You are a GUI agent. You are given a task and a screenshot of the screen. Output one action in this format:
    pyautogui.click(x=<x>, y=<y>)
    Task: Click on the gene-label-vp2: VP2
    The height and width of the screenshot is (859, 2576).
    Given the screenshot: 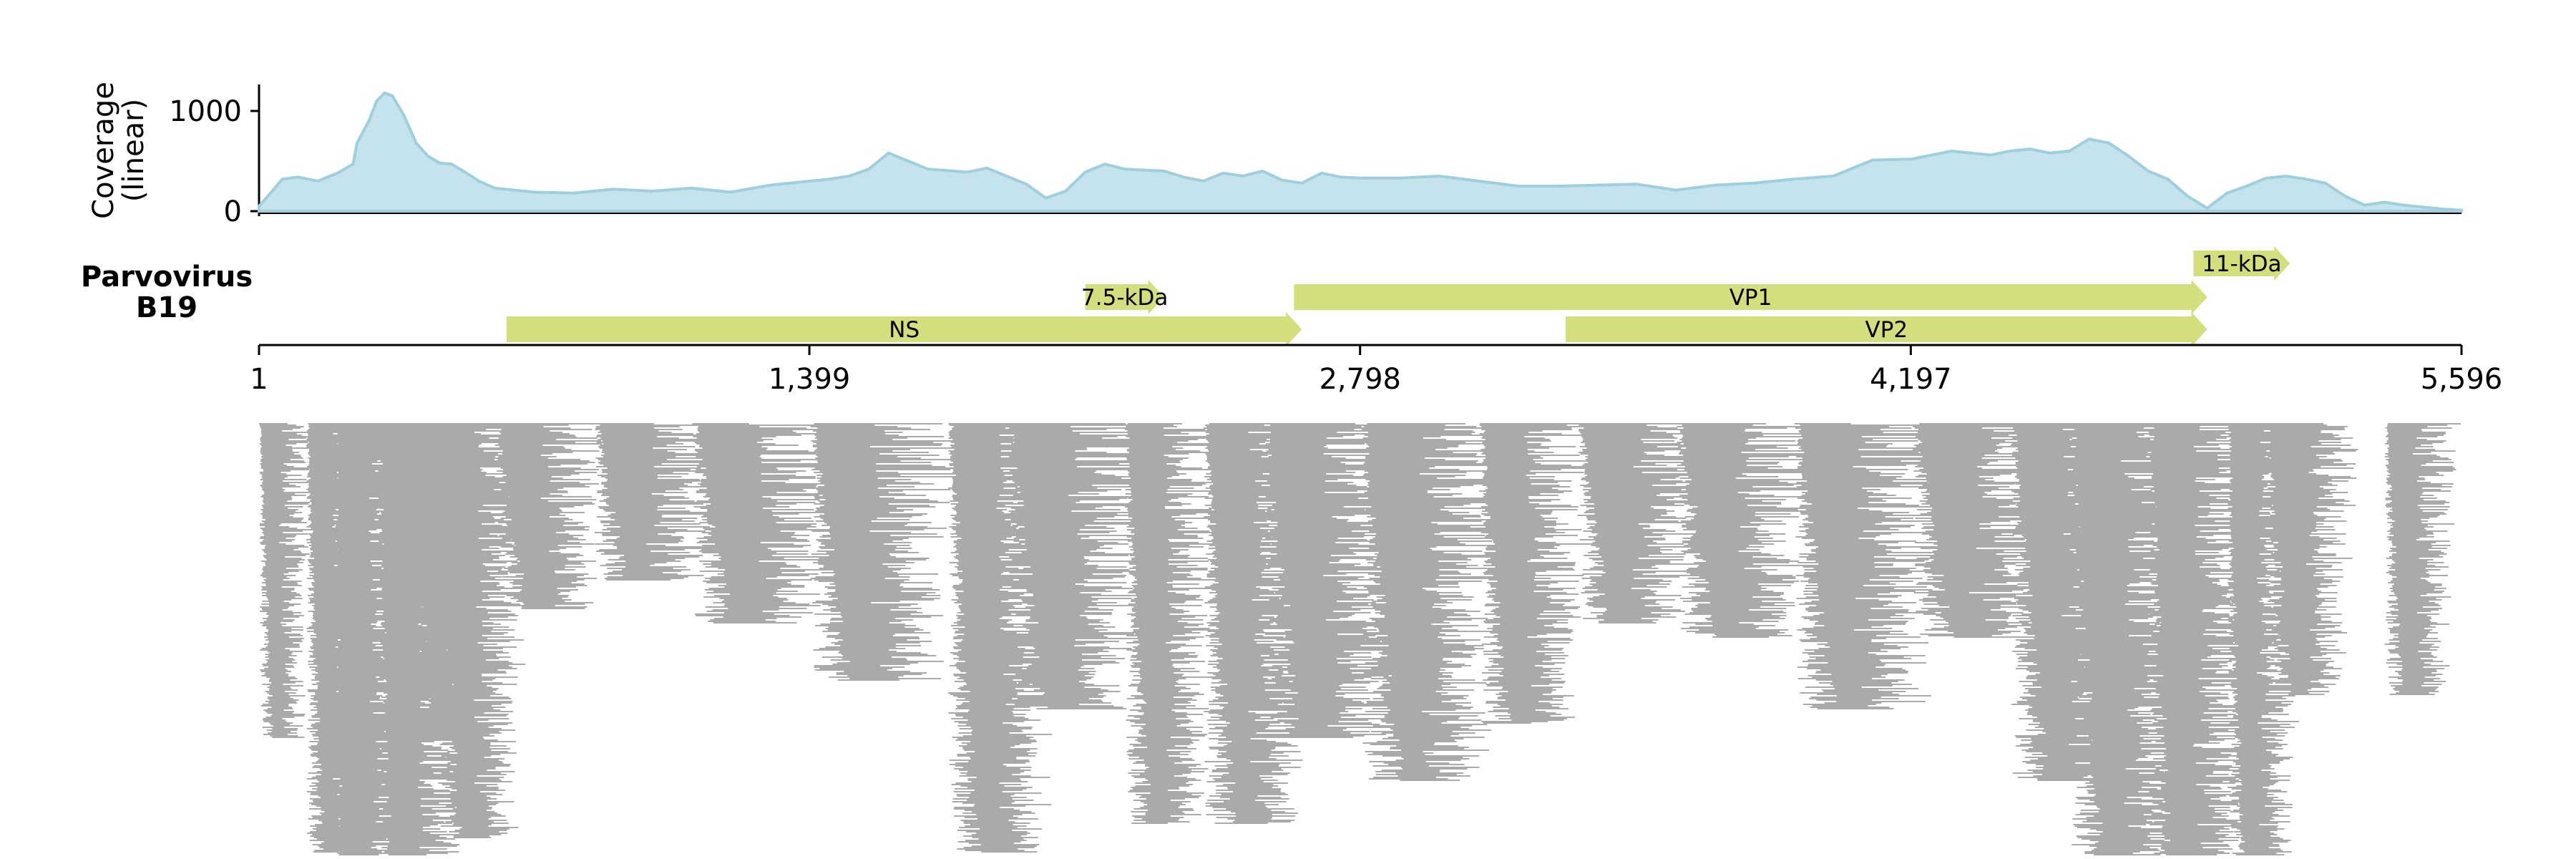 What is the action you would take?
    pyautogui.click(x=1886, y=330)
    